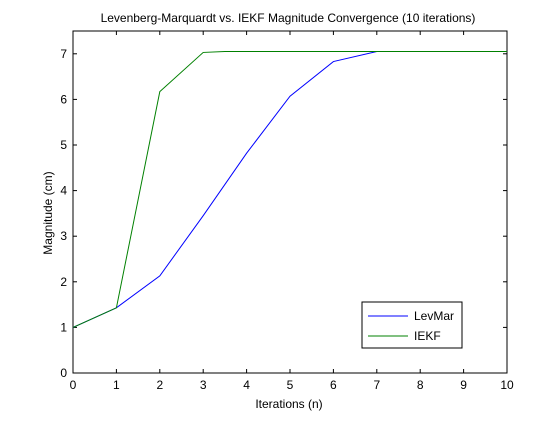 The width and height of the screenshot is (560, 425). I want to click on x-tick-label: 1, so click(116, 385).